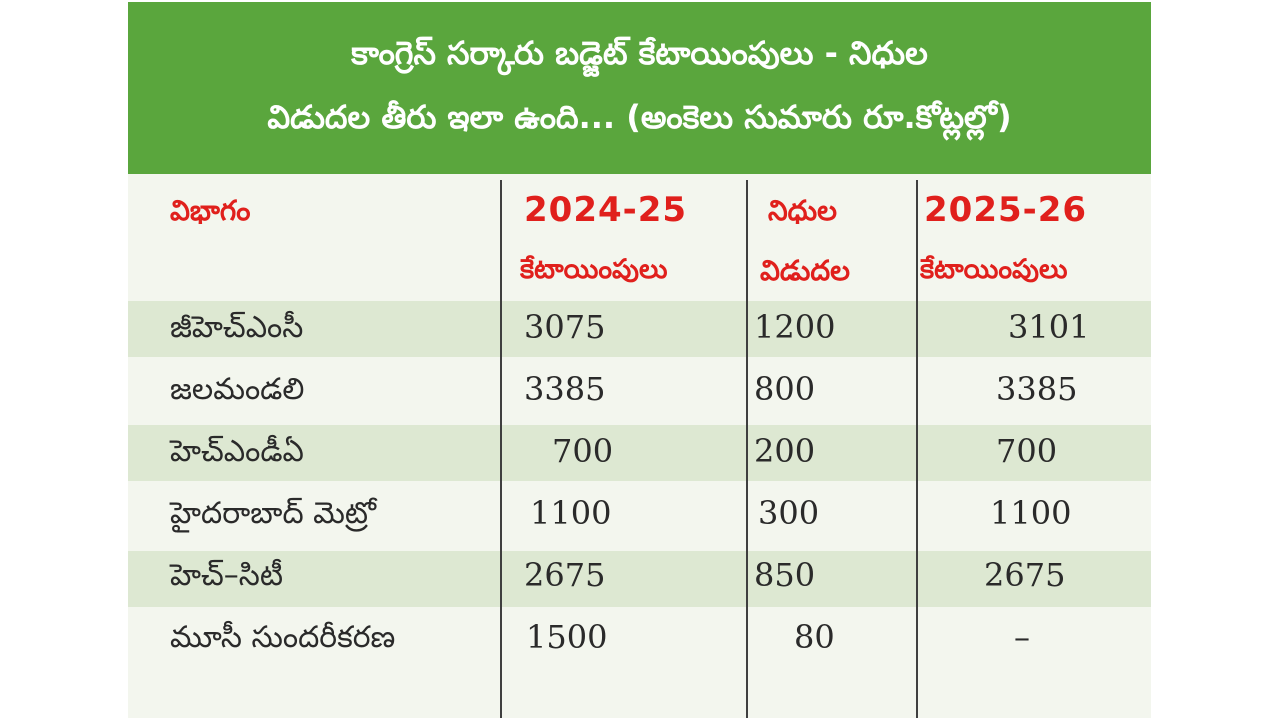  Describe the element at coordinates (565, 327) in the screenshot. I see `row-alloc-2024-25: 3075` at that location.